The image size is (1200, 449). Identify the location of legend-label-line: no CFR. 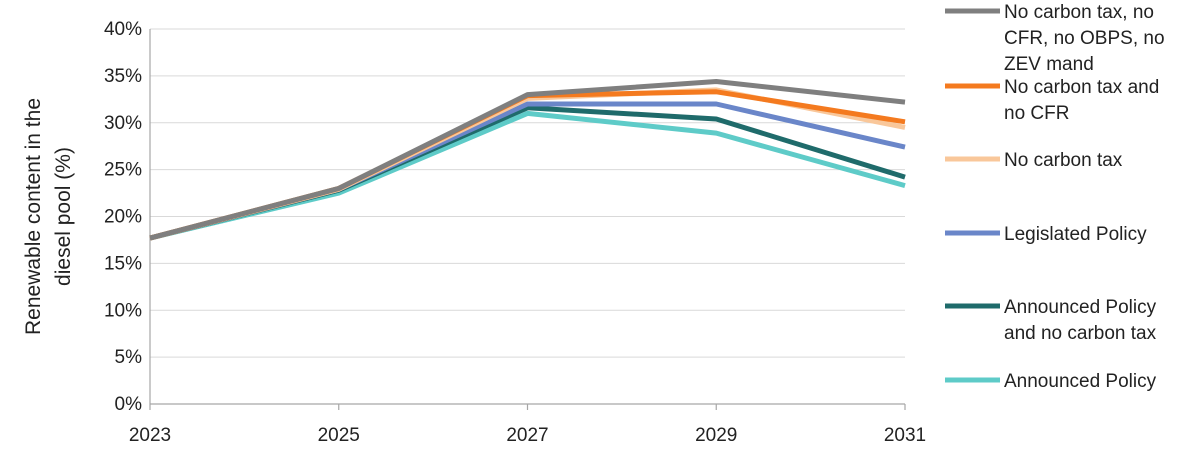
(1036, 113).